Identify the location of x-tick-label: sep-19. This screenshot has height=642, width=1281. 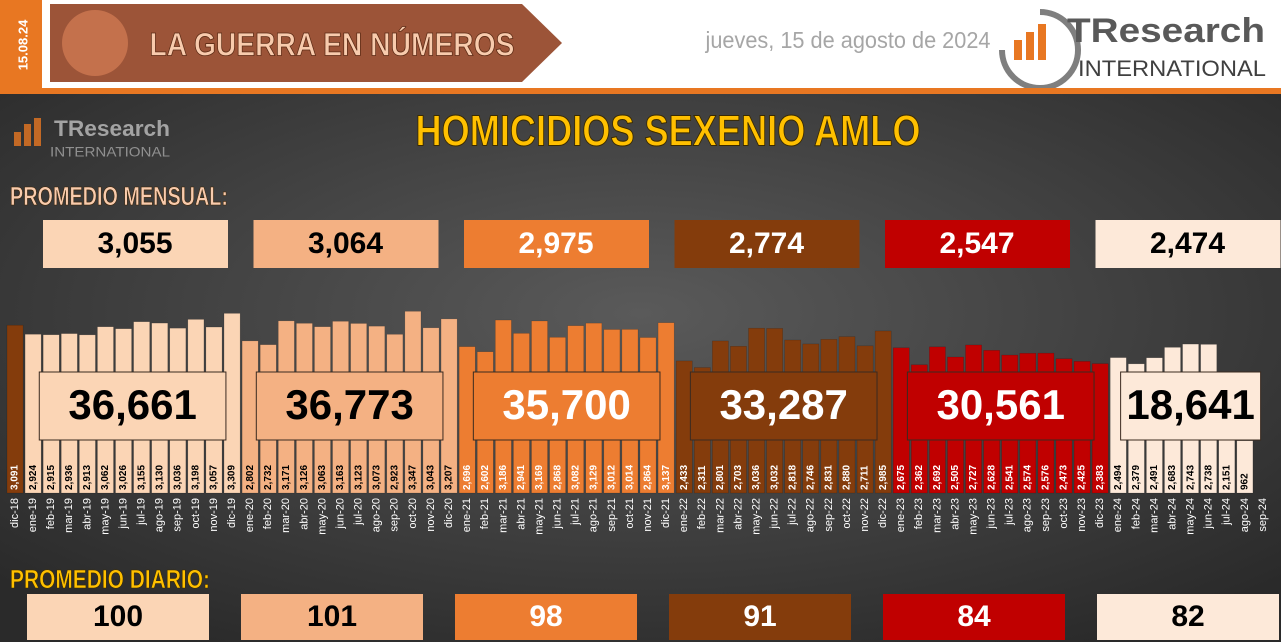
(178, 515).